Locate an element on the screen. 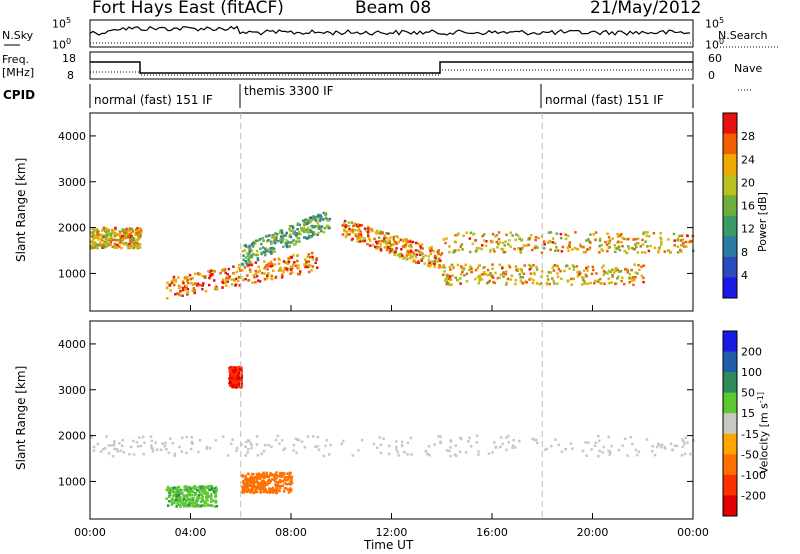 Image resolution: width=800 pixels, height=554 pixels. colorbar-tick-label: 20 is located at coordinates (748, 182).